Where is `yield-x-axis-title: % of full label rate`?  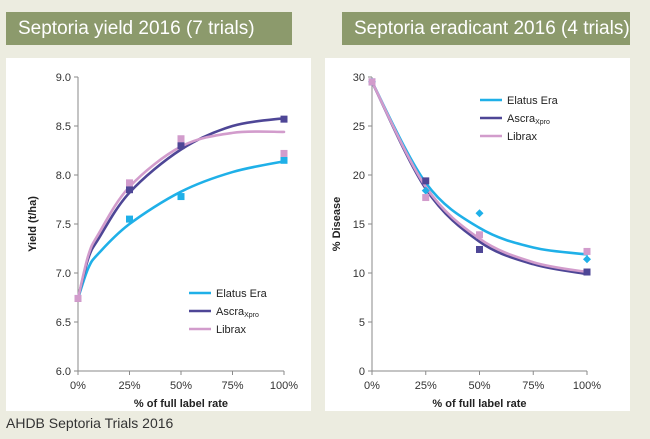 yield-x-axis-title: % of full label rate is located at coordinates (181, 404).